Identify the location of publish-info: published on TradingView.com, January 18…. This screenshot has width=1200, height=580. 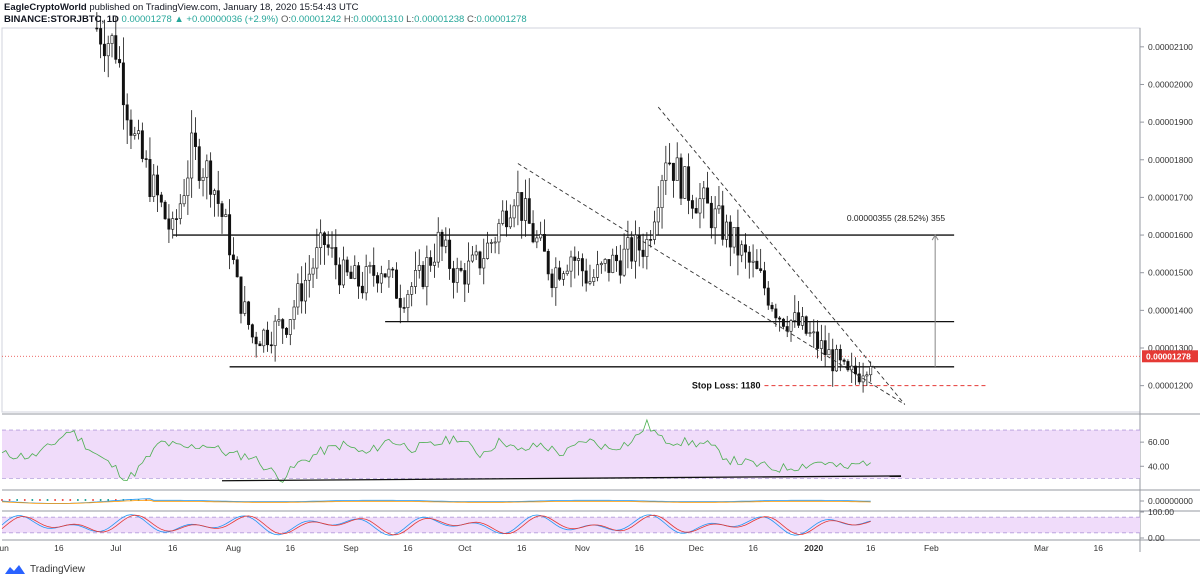
(224, 7).